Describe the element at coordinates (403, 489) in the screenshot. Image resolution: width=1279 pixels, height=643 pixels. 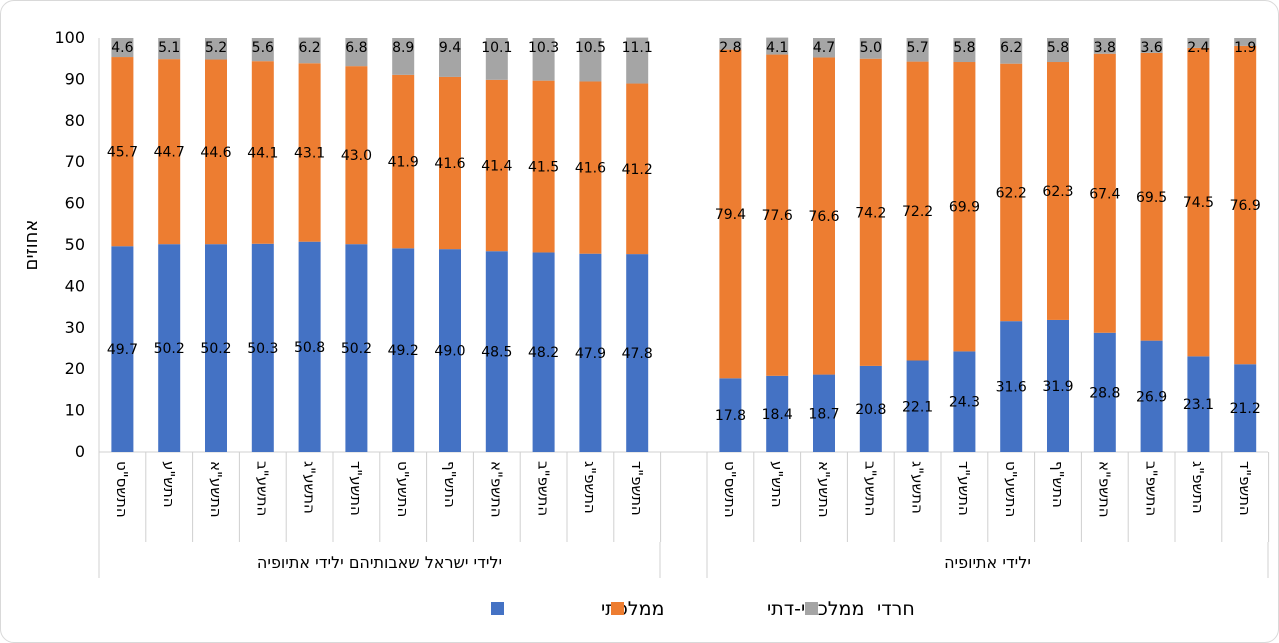
I see `category-label: התשע"ט` at that location.